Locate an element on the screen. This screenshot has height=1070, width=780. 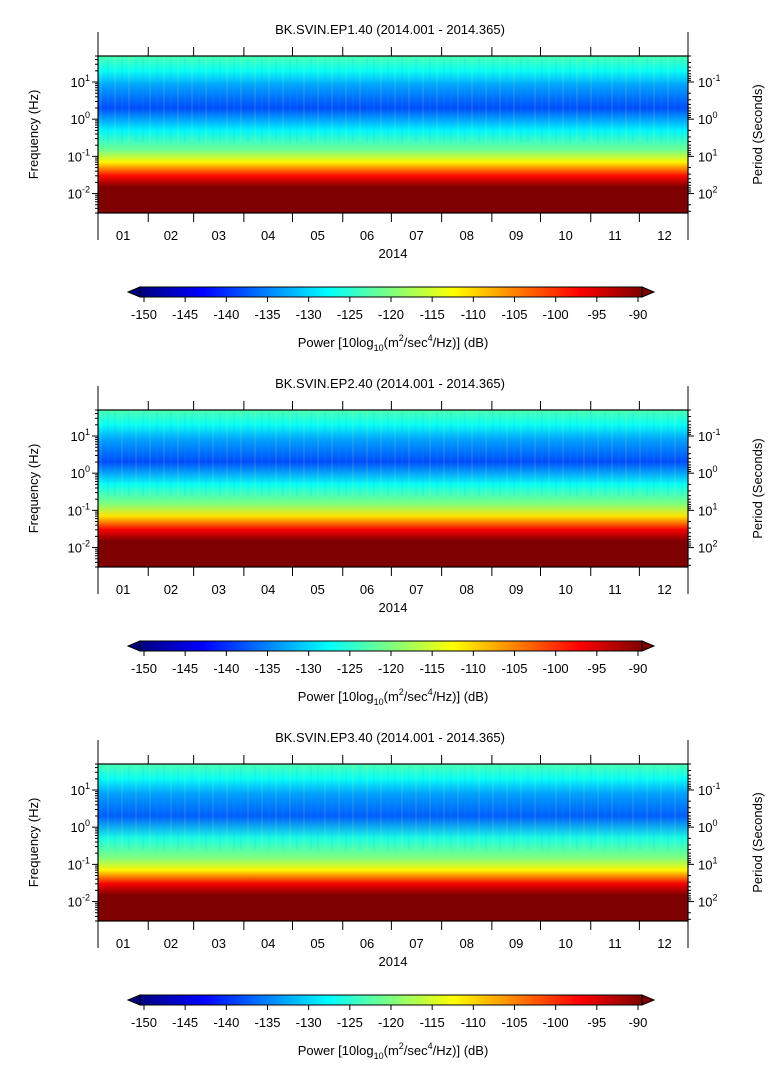
x-tick-label: 08 is located at coordinates (467, 235).